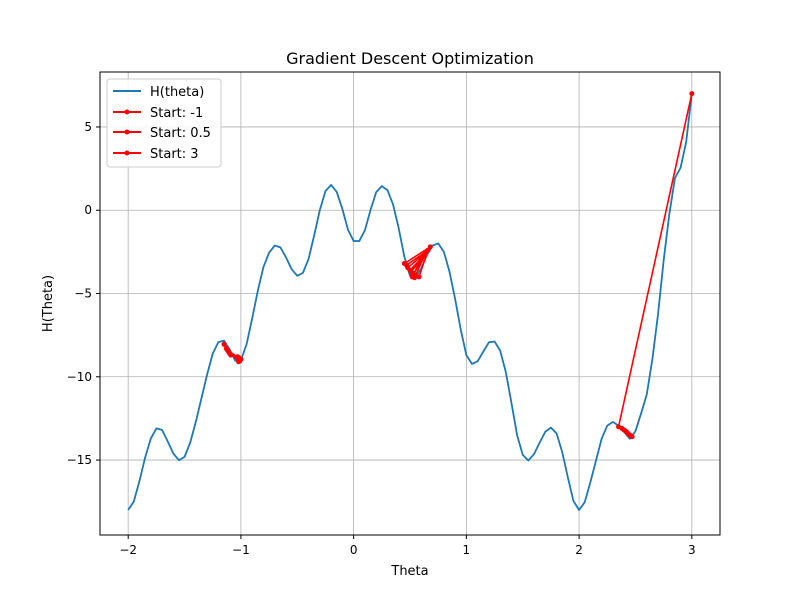  What do you see at coordinates (410, 58) in the screenshot?
I see `chart-title: Gradient Descent Optimization` at bounding box center [410, 58].